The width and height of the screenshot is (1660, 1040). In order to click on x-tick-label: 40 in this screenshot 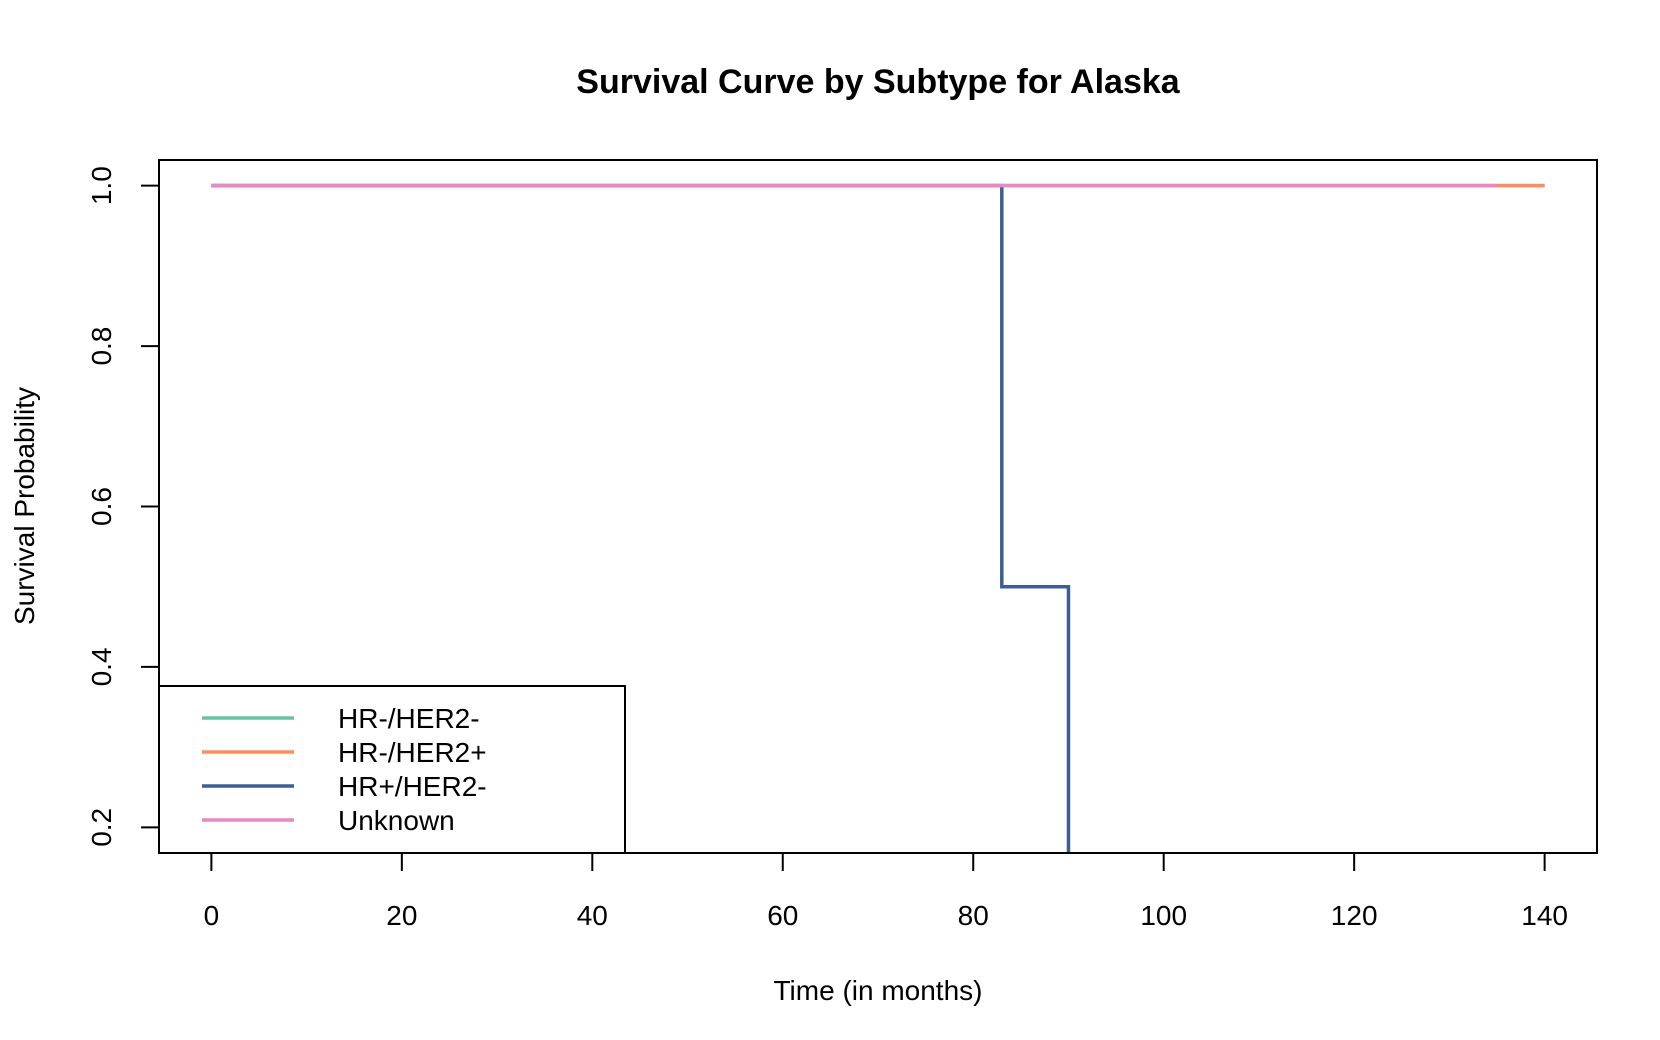, I will do `click(592, 915)`.